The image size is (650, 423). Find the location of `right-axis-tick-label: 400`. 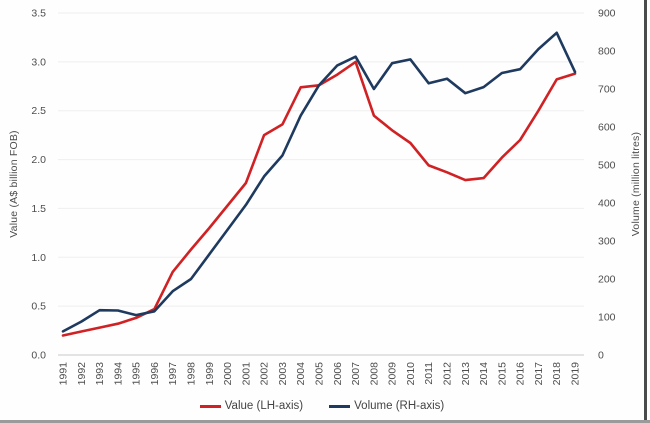

right-axis-tick-label: 400 is located at coordinates (607, 204).